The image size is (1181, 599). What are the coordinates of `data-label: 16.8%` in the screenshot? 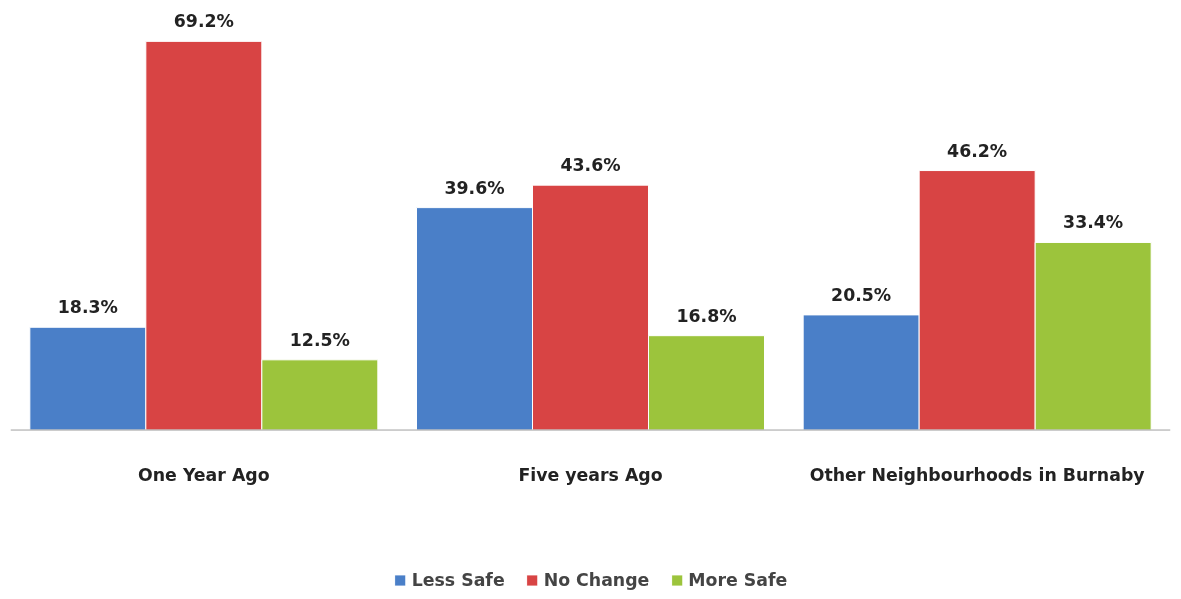 It's located at (706, 315).